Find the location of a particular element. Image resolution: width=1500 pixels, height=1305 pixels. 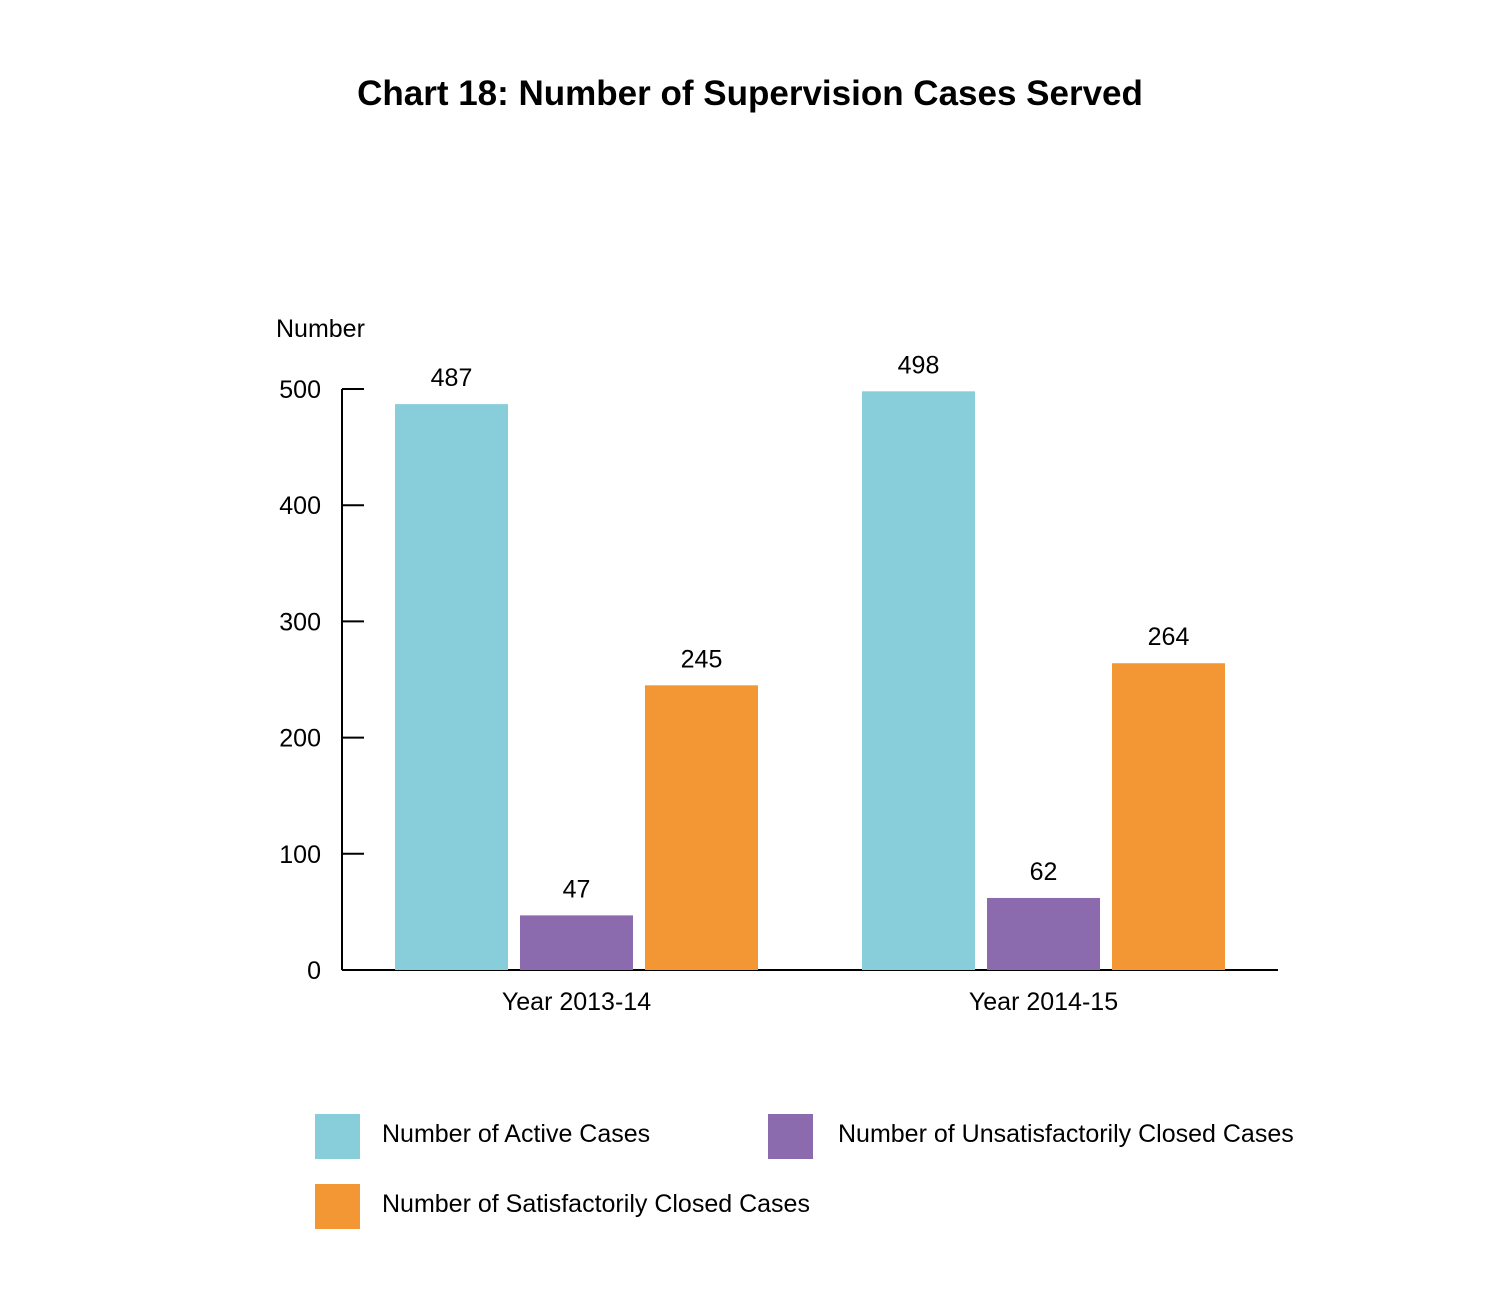

legend-label-number-of-unsatisfactorily-closed-cases: Number of Unsatisfactorily Closed Cases is located at coordinates (1066, 1134).